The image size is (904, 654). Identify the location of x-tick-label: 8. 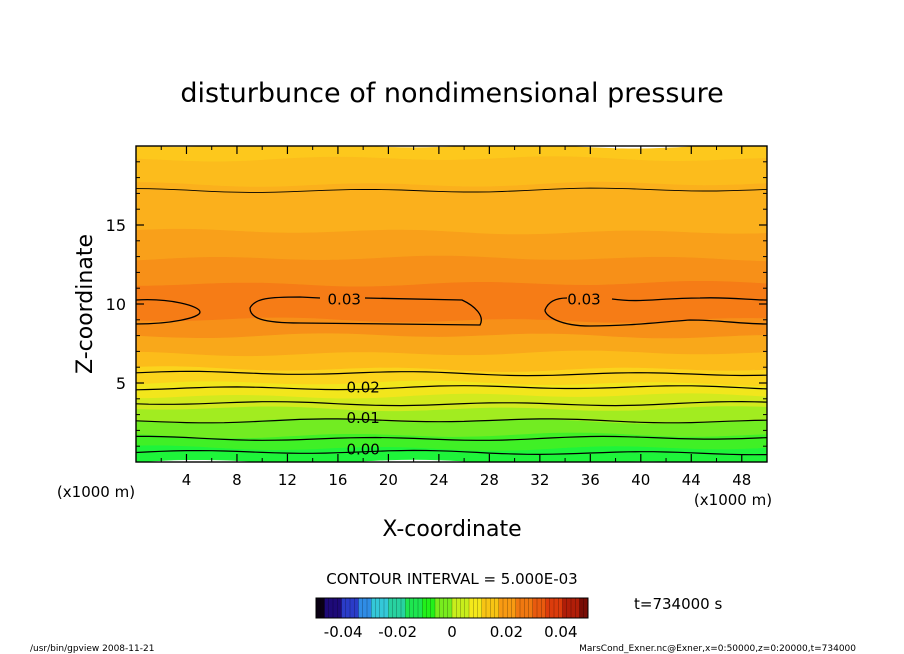
(237, 480).